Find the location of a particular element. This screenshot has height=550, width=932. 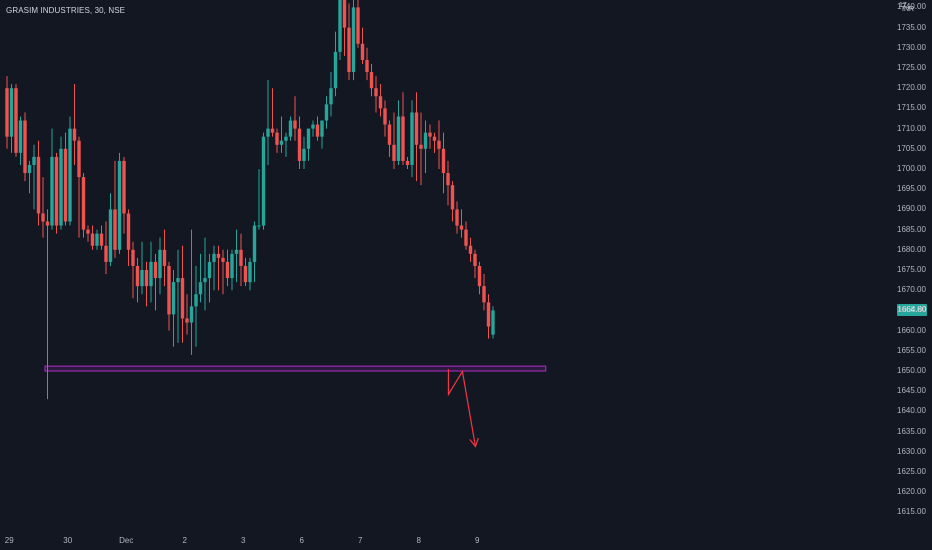

support-zone is located at coordinates (295, 368).